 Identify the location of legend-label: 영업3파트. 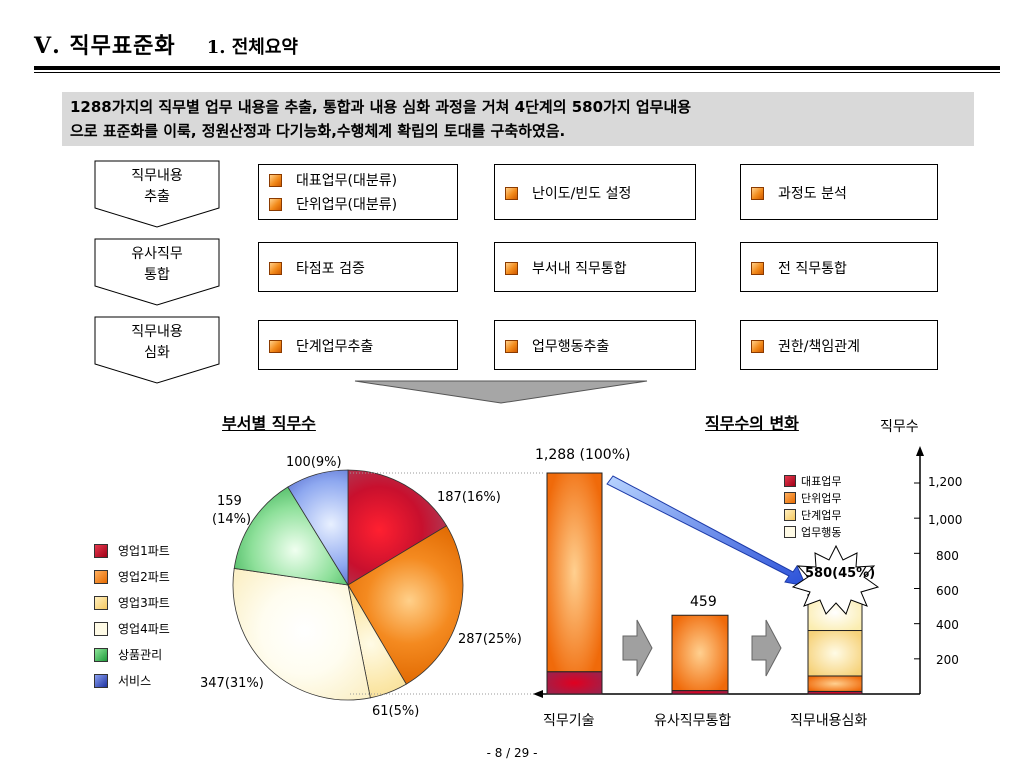
(144, 603).